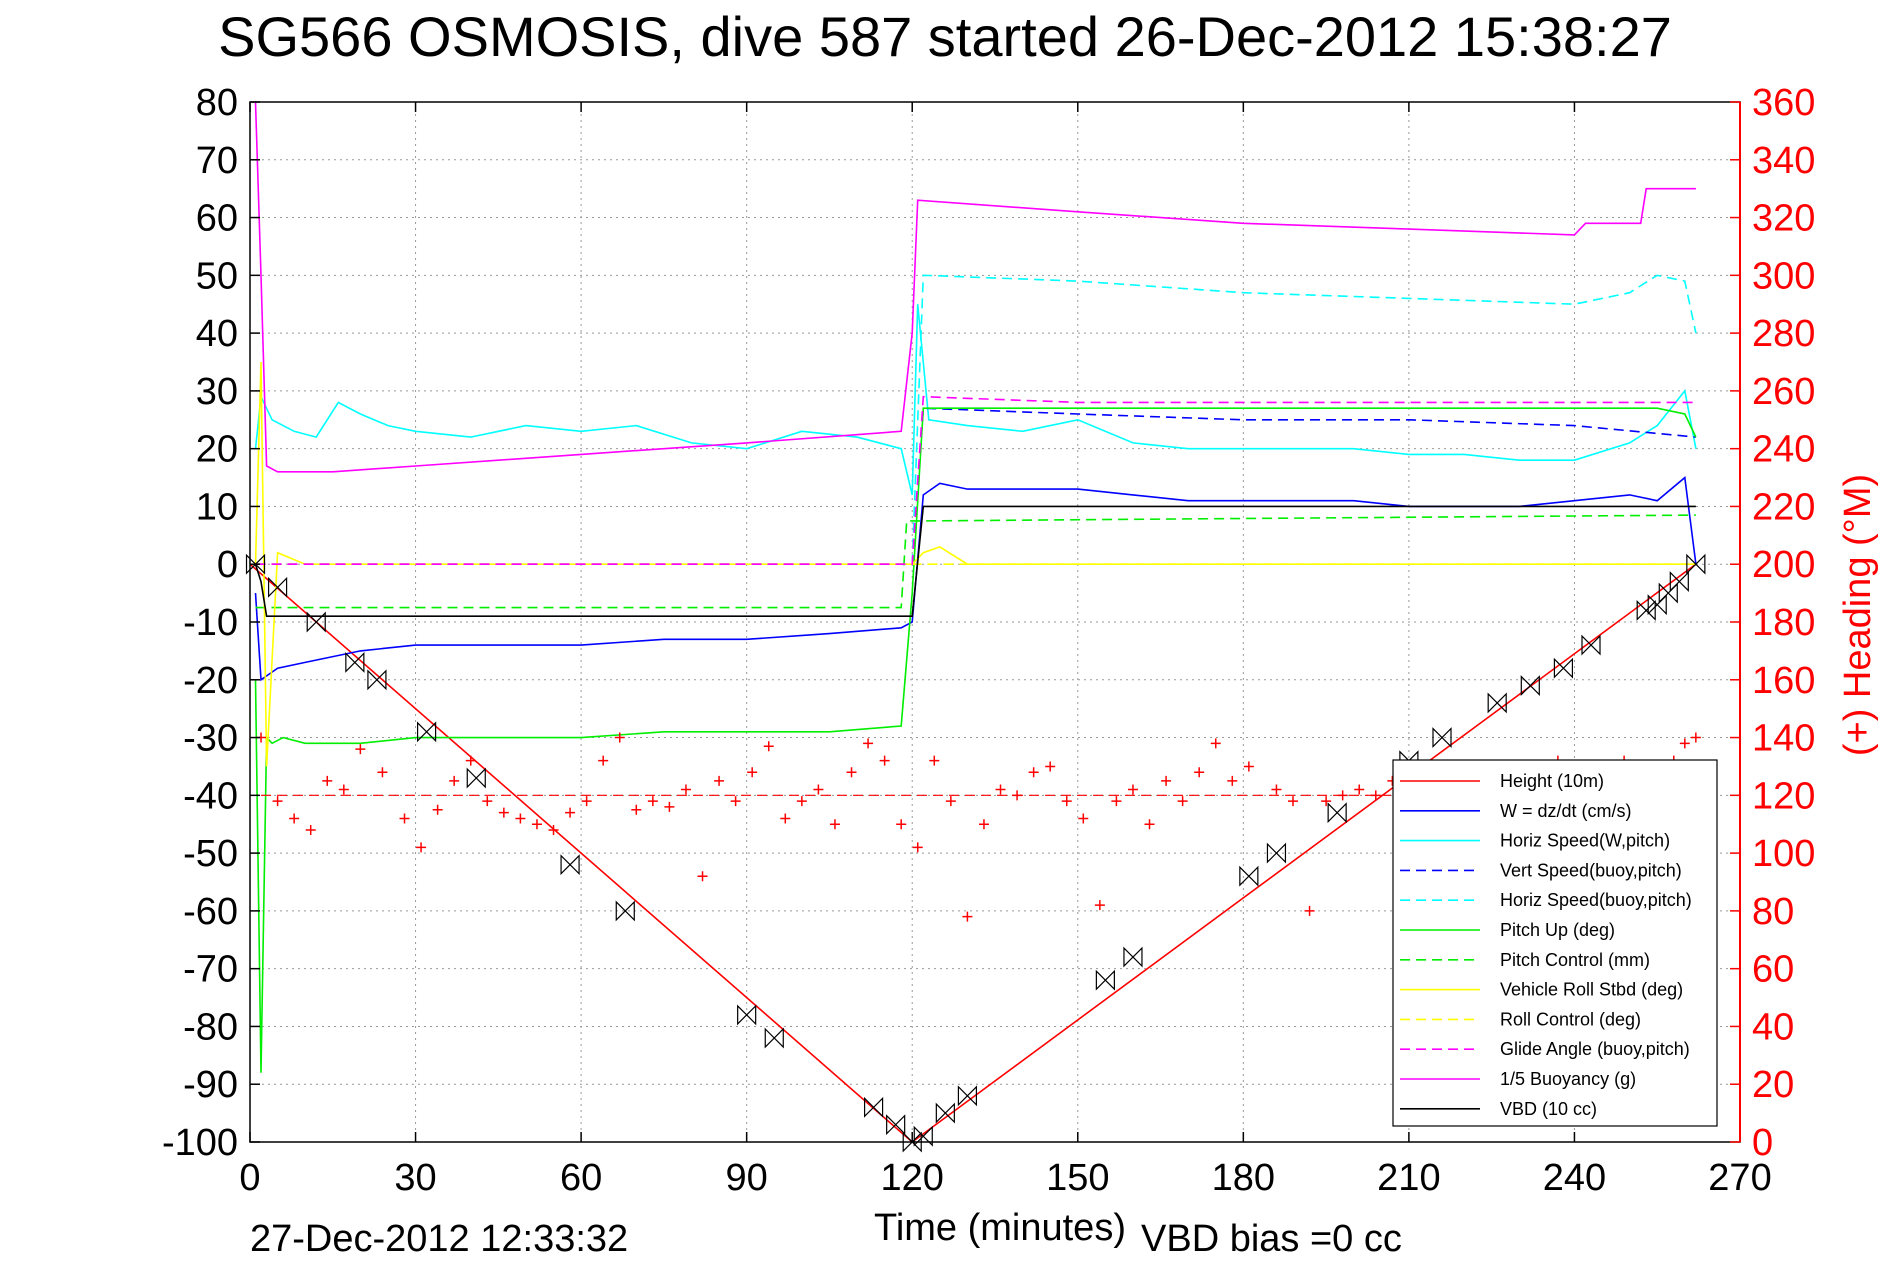  Describe the element at coordinates (1783, 392) in the screenshot. I see `y-right-tick-label: 260` at that location.